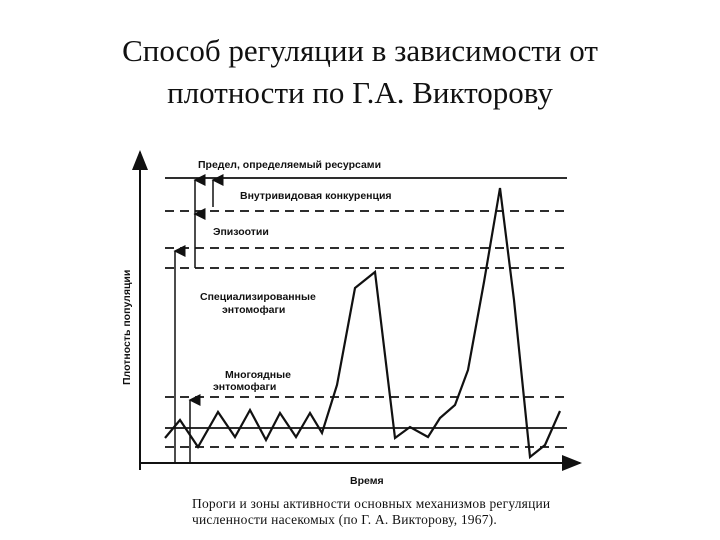 This screenshot has width=720, height=540. I want to click on label-intraspecific: Внутривидовая конкуренция, so click(316, 196).